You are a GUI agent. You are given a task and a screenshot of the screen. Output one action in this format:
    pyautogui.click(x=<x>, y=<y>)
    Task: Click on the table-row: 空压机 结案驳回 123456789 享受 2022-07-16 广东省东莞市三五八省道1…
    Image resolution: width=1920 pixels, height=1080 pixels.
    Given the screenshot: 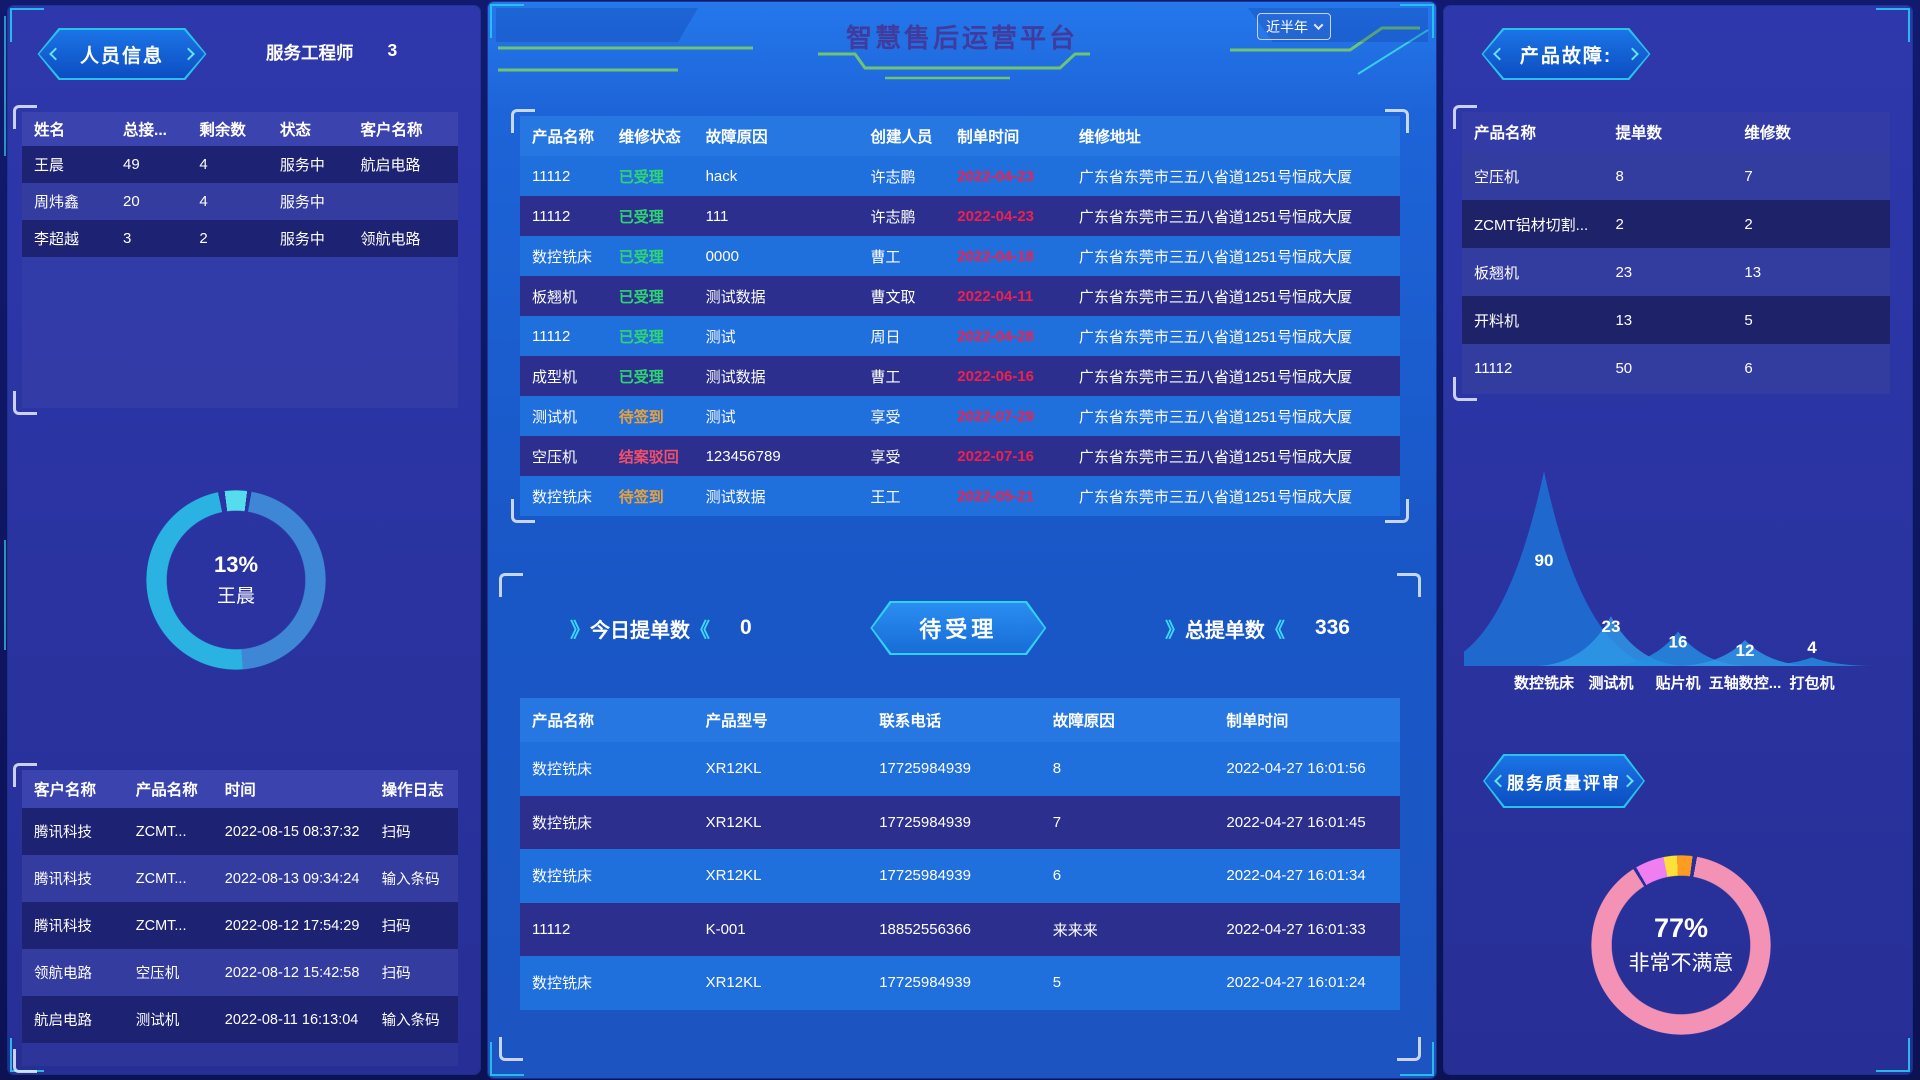 What is the action you would take?
    pyautogui.click(x=960, y=456)
    